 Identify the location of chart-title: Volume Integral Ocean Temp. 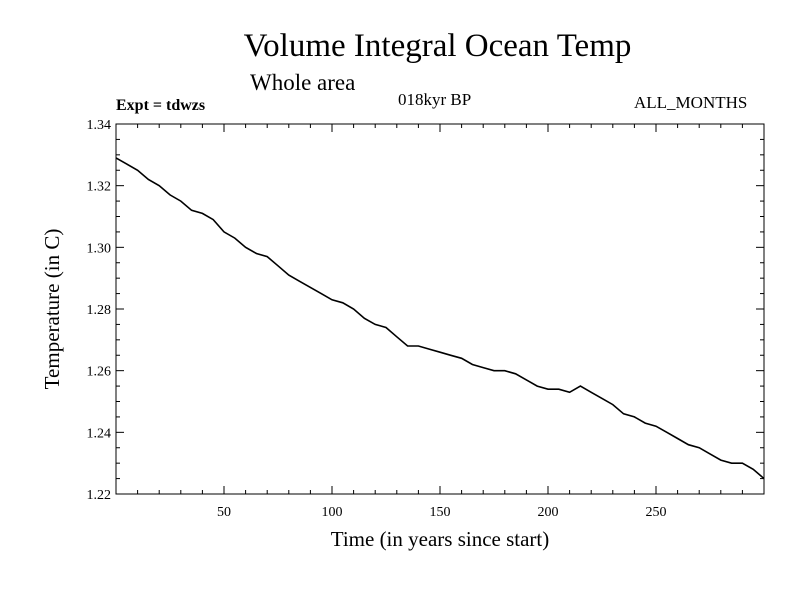
(437, 46).